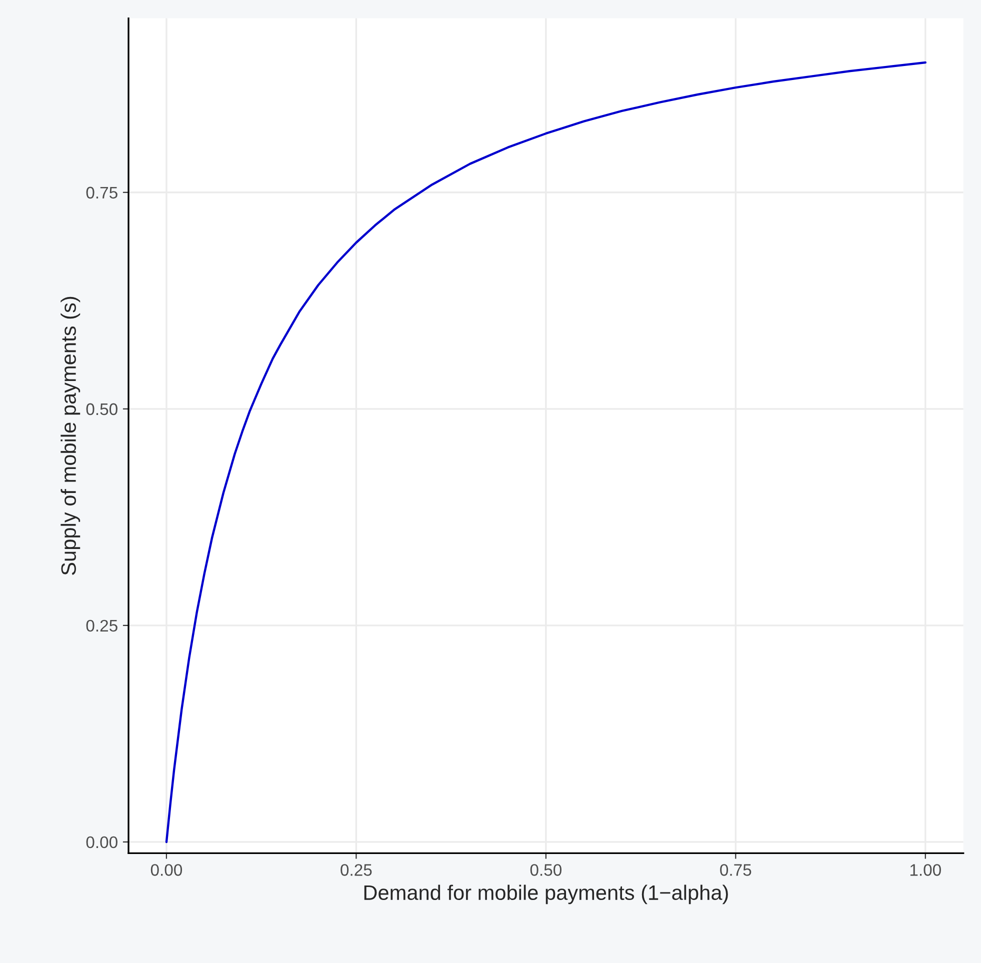  I want to click on x-axis-title: Demand for mobile payments (1−alpha), so click(546, 894).